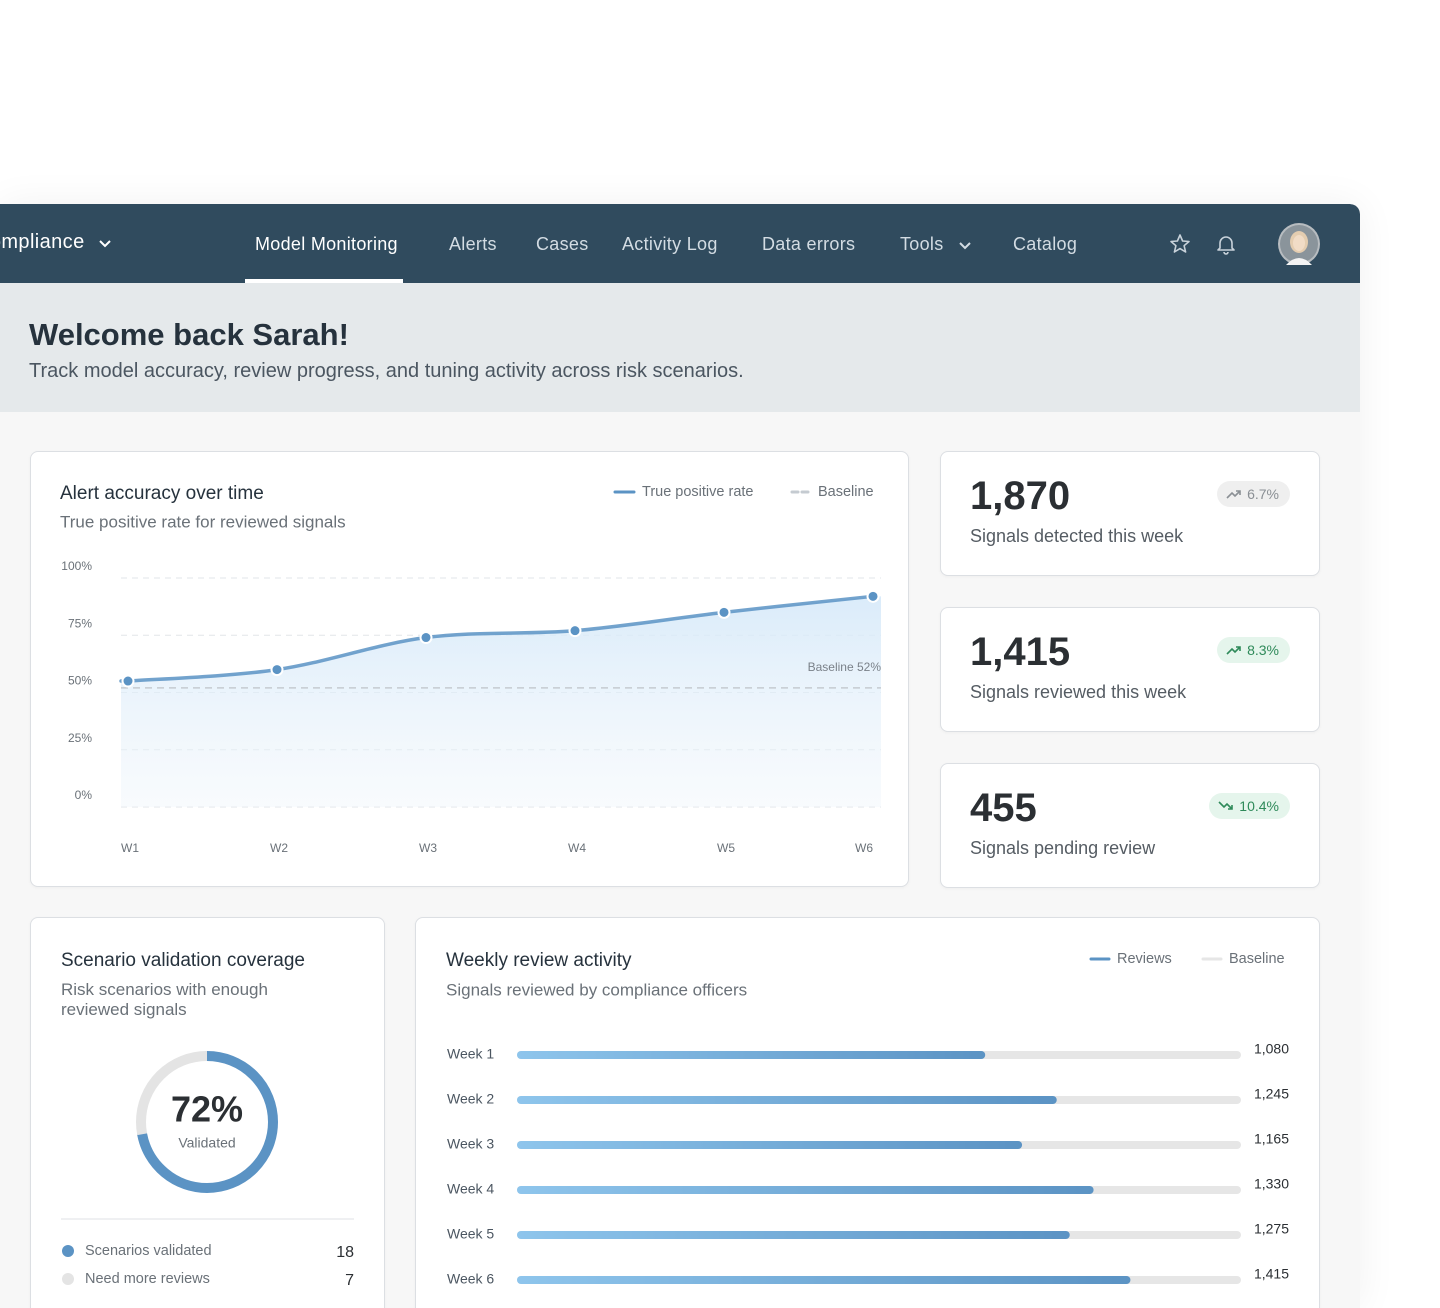  Describe the element at coordinates (1130, 513) in the screenshot. I see `kpi-card: 1,870 Signals detected this week 6.7%` at that location.